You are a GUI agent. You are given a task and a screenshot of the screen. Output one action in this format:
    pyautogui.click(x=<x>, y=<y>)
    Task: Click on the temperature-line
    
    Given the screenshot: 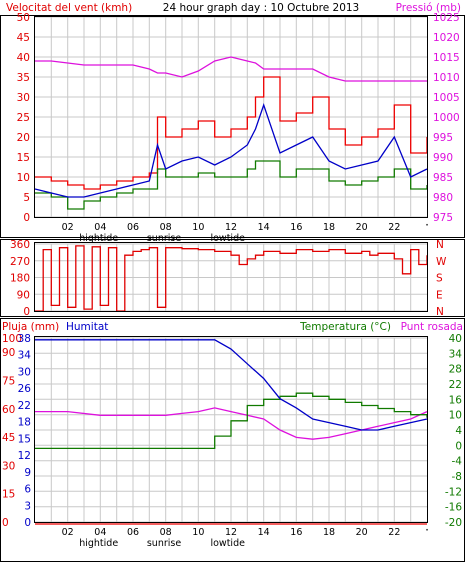 What is the action you would take?
    pyautogui.click(x=231, y=421)
    